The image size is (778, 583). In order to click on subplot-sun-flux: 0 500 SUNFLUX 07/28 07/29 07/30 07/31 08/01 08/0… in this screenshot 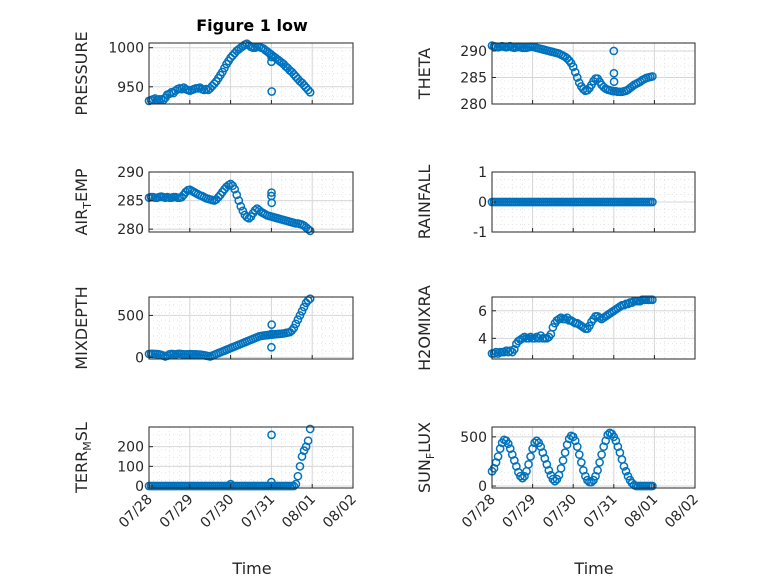, I will do `click(558, 476)`.